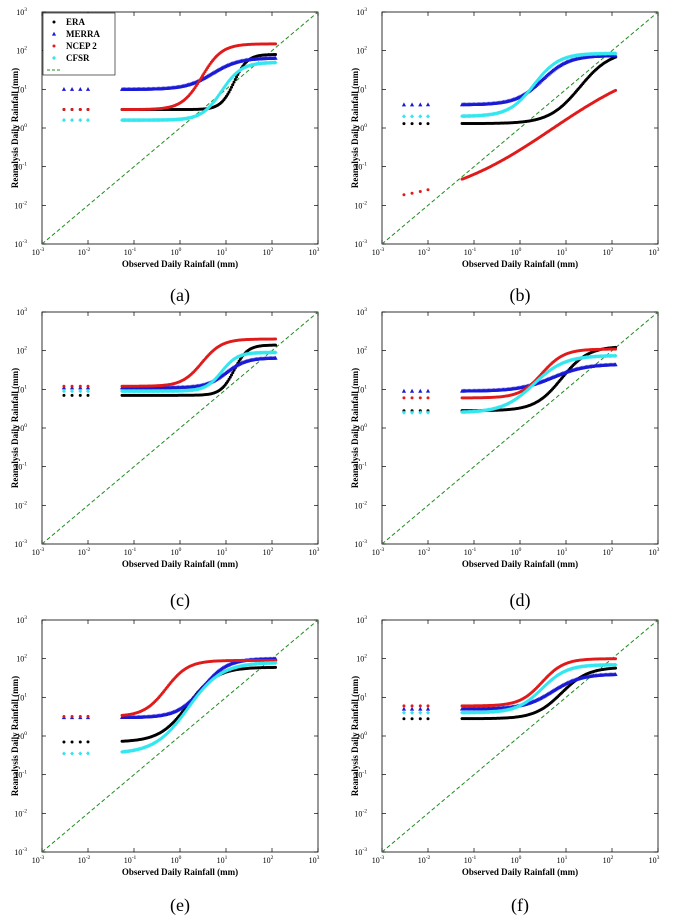 The image size is (678, 920). Describe the element at coordinates (81, 46) in the screenshot. I see `legend-label: NCEP 2` at that location.